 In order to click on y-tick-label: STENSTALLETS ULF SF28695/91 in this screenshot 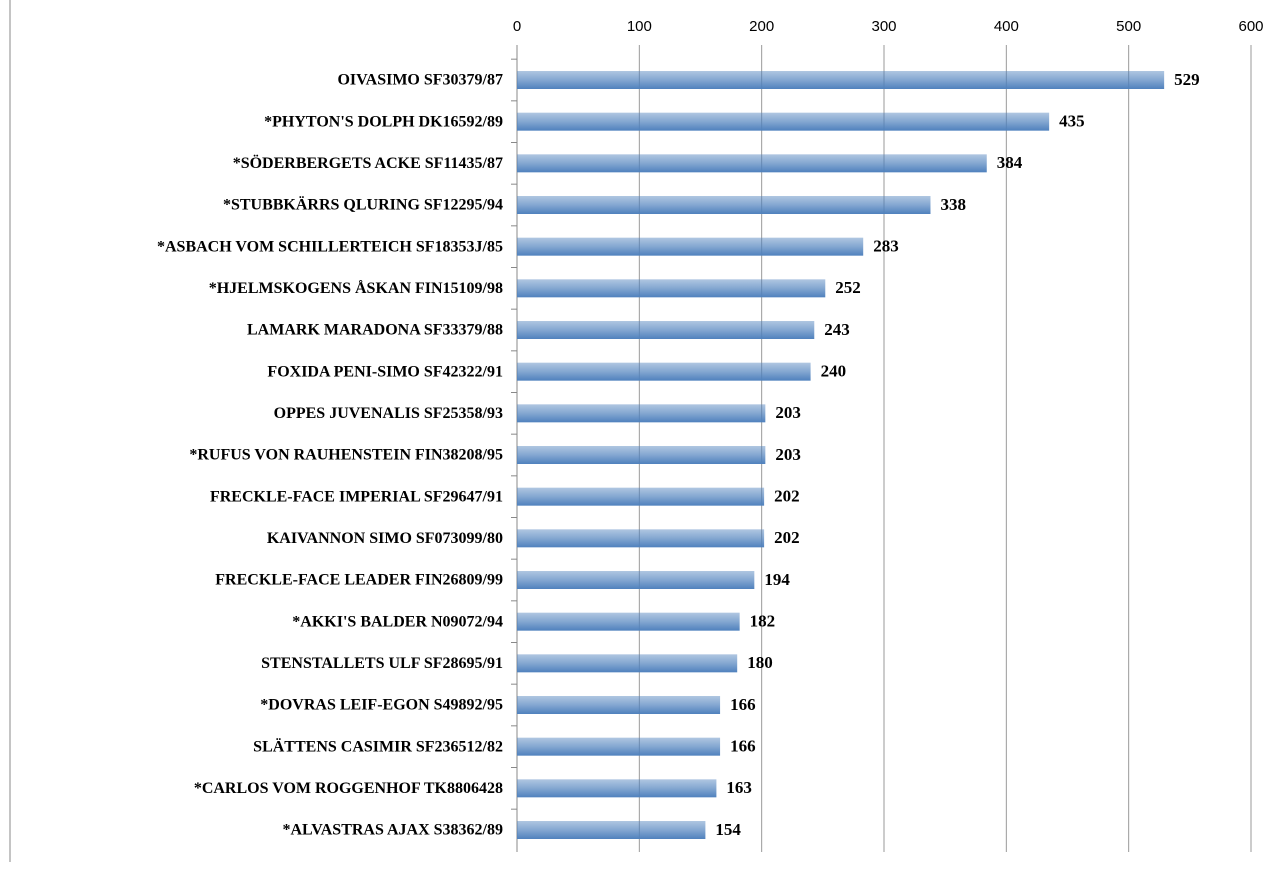, I will do `click(382, 663)`.